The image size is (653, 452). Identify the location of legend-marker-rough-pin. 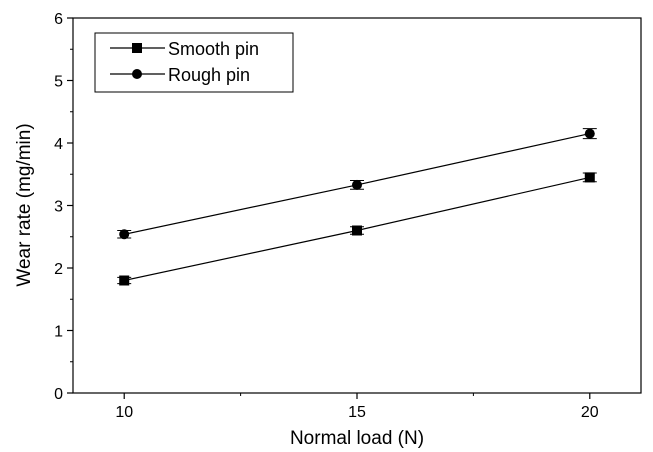
(137, 74).